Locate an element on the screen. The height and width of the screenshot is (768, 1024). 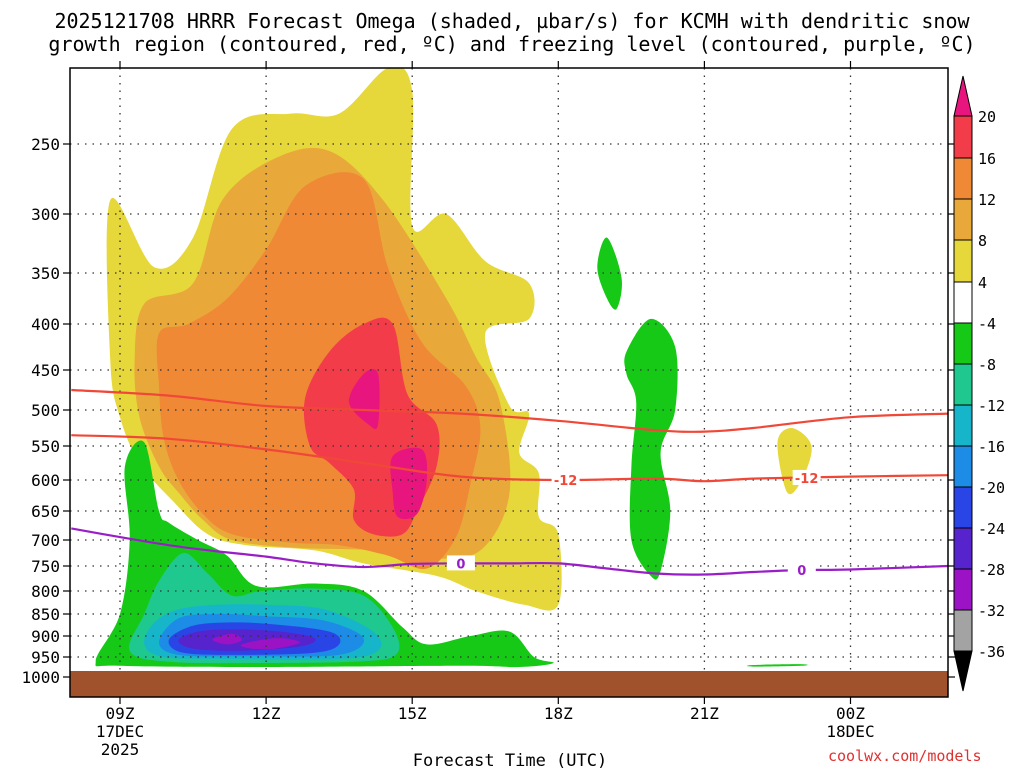
isotherm-freezing-0C is located at coordinates (509, 551).